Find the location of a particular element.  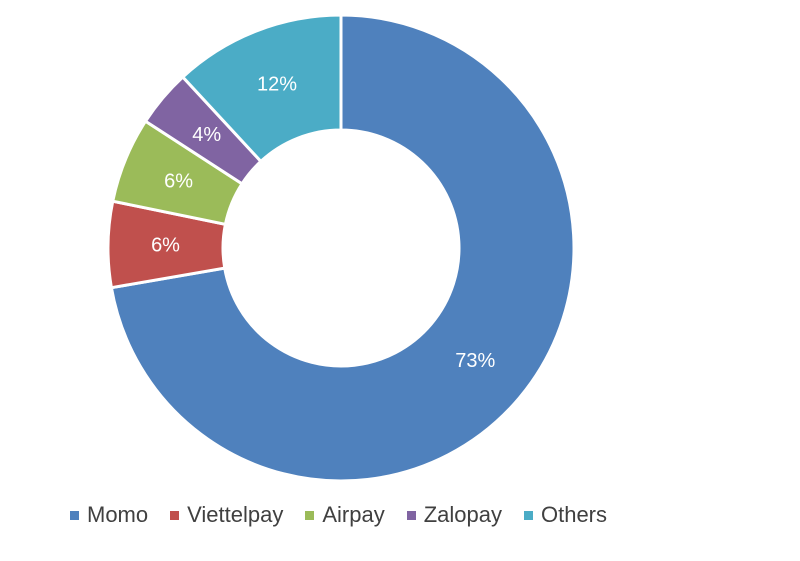

legend-swatch-viettelpay is located at coordinates (175, 515).